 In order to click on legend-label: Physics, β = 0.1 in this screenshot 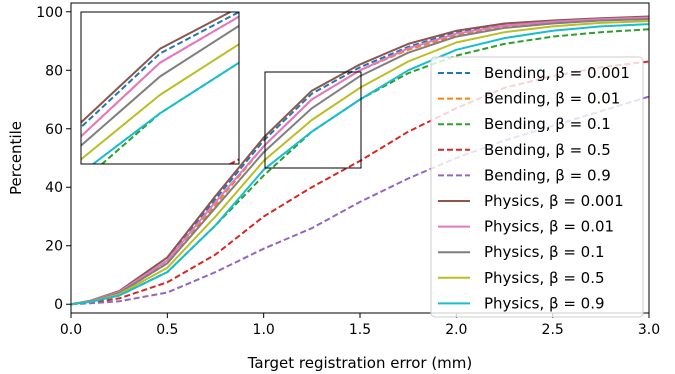, I will do `click(544, 252)`.